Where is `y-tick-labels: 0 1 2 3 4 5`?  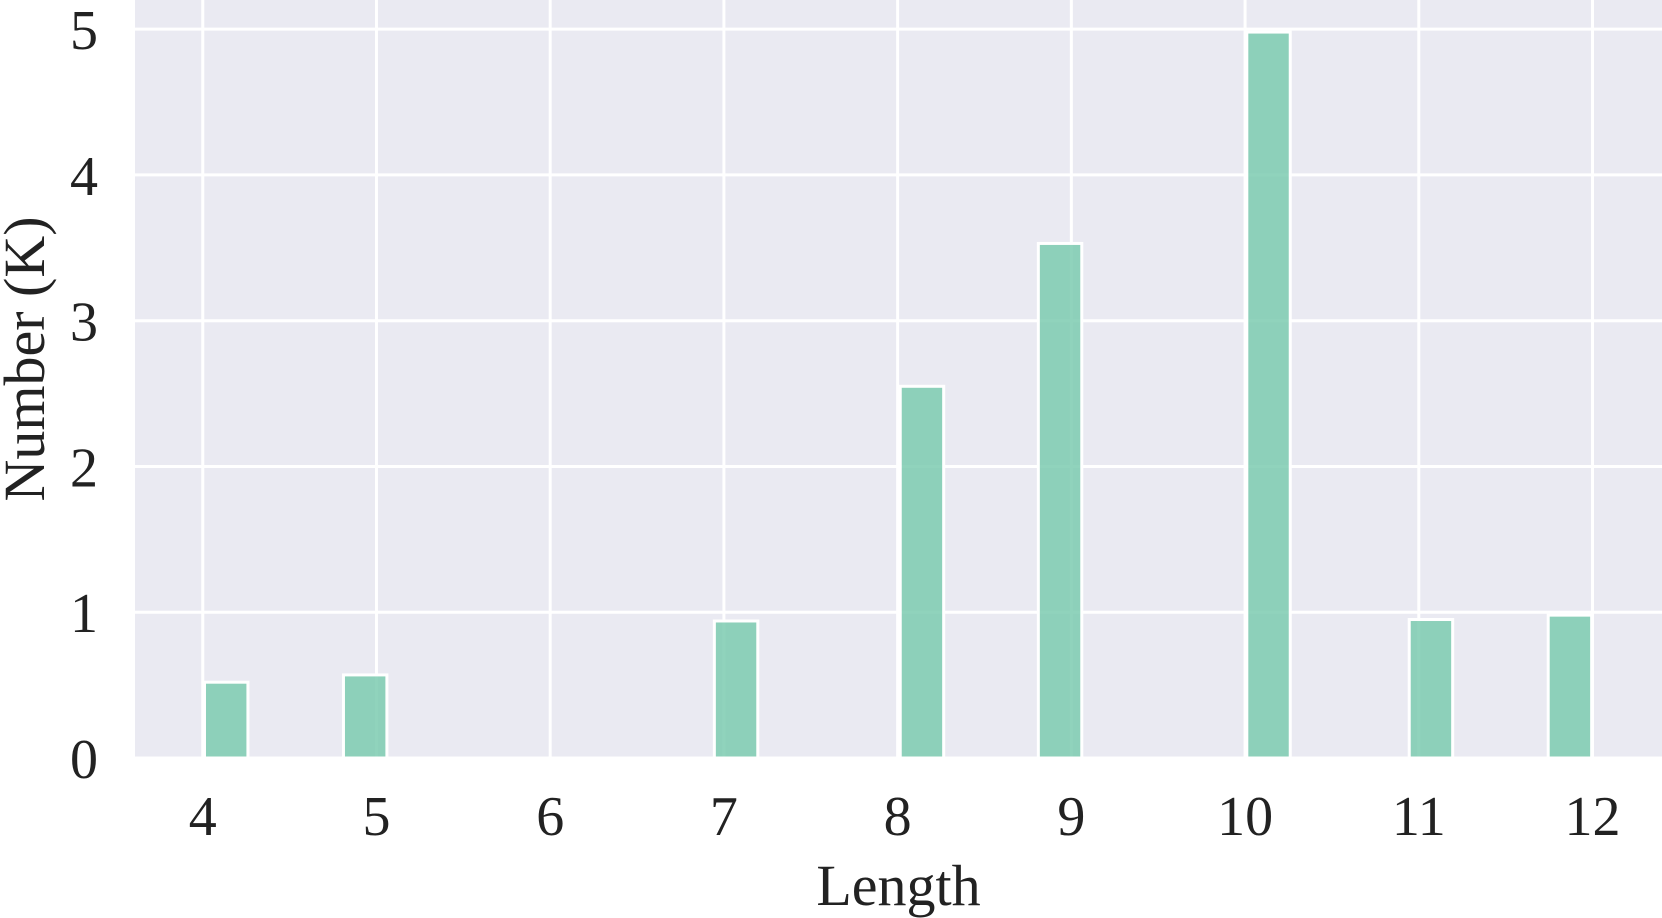
y-tick-labels: 0 1 2 3 4 5 is located at coordinates (84, 395).